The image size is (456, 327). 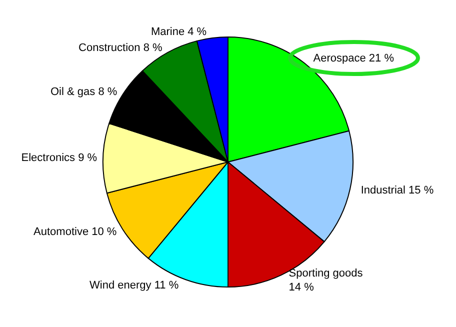 I want to click on slice-label: Wind energy 11 %, so click(x=134, y=285).